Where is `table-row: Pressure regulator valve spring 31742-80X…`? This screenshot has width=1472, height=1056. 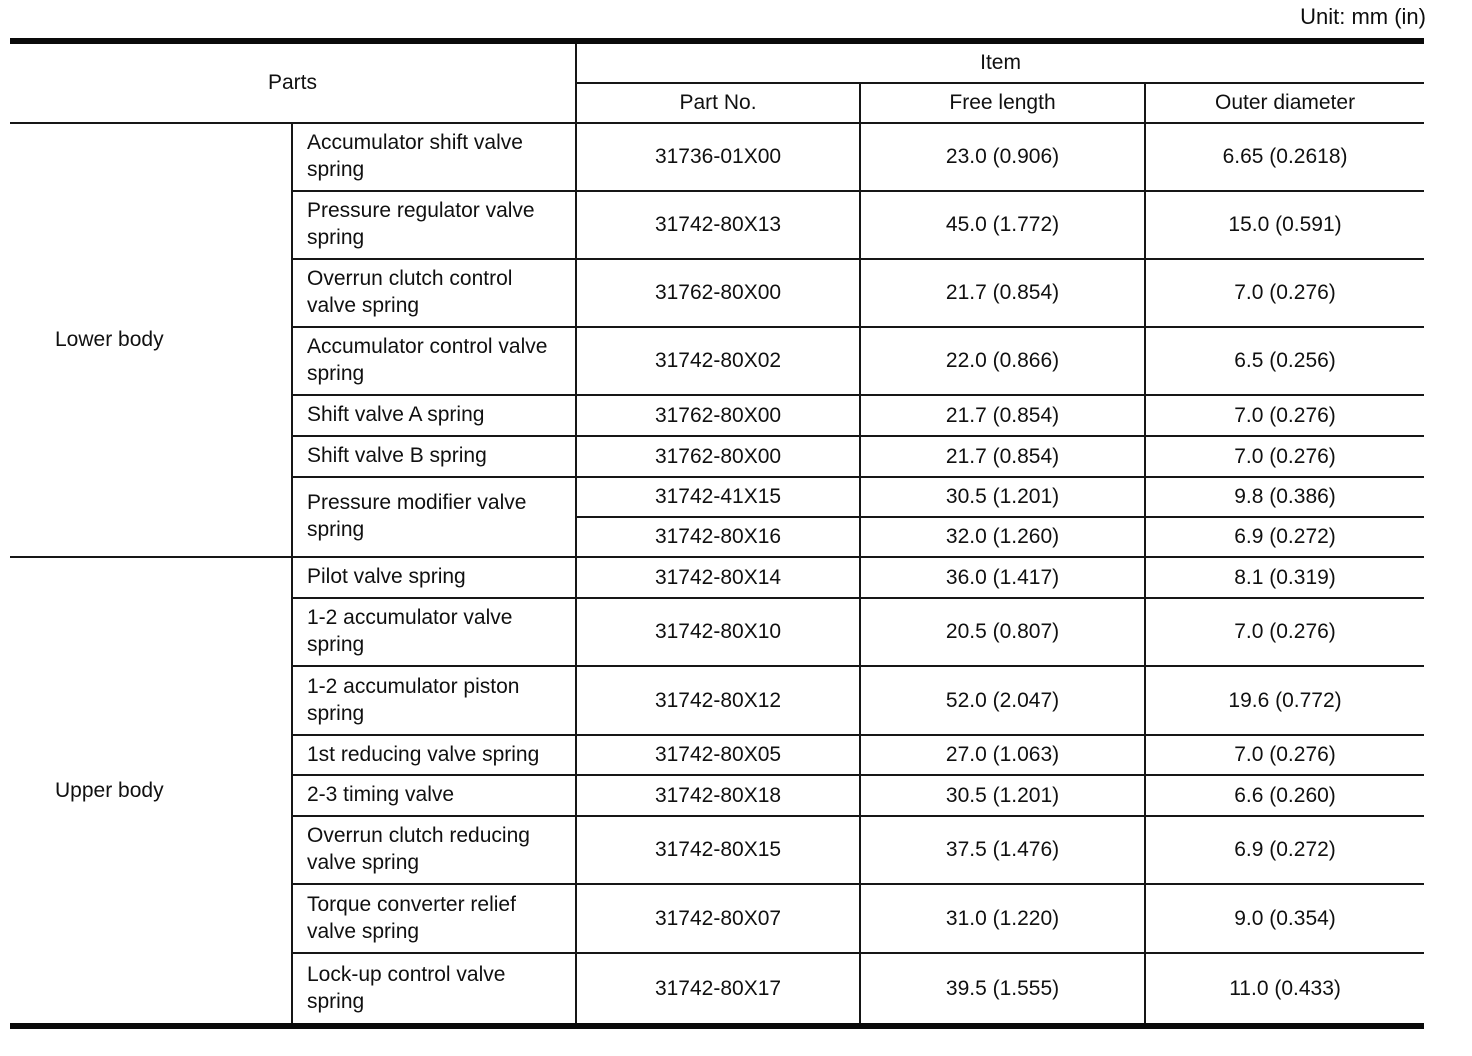 table-row: Pressure regulator valve spring 31742-80X… is located at coordinates (717, 225).